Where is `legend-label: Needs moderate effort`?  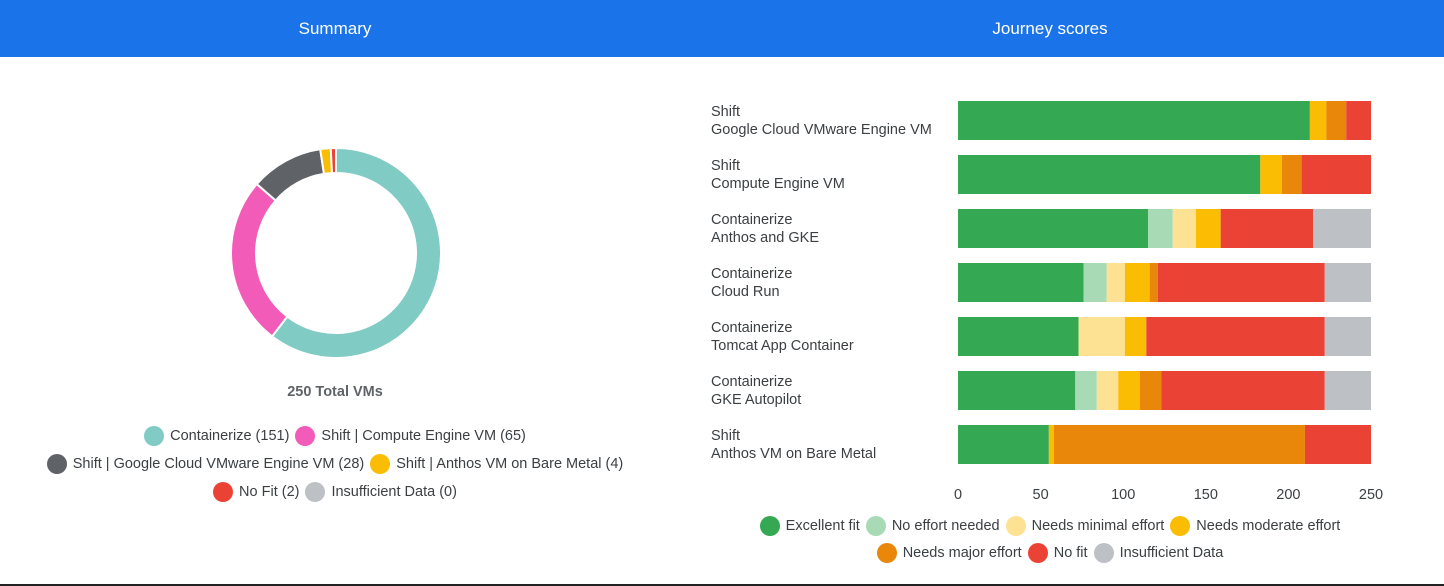 legend-label: Needs moderate effort is located at coordinates (1268, 526).